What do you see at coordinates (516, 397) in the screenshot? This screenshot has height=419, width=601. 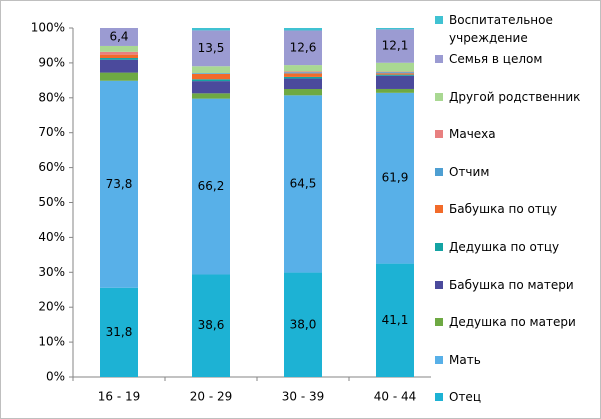 I see `legend-item: Отец` at bounding box center [516, 397].